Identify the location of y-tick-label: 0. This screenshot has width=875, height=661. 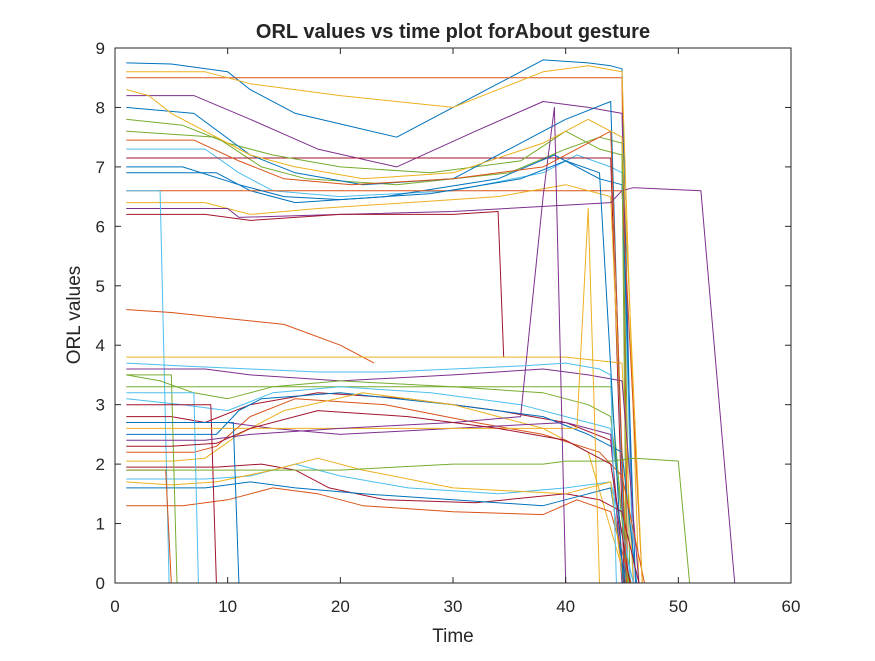
(100, 583).